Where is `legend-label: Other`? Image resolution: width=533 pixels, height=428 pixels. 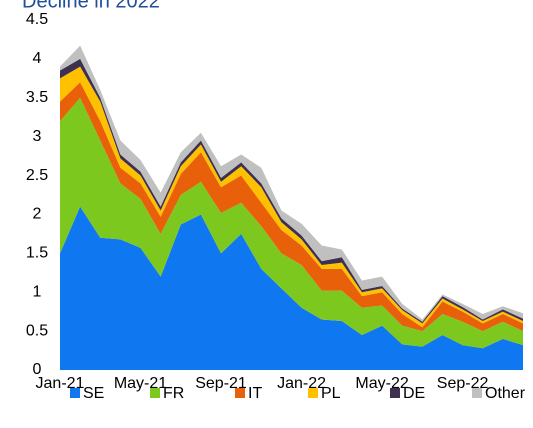
legend-label: Other is located at coordinates (505, 393).